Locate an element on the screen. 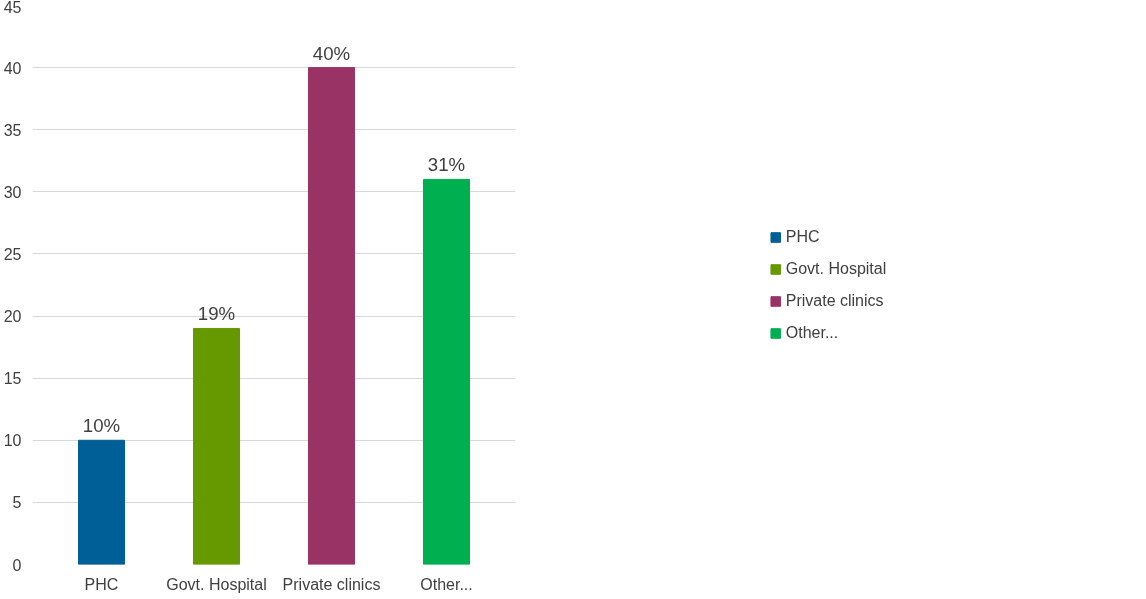 The image size is (1146, 599). legend-label: PHC is located at coordinates (802, 236).